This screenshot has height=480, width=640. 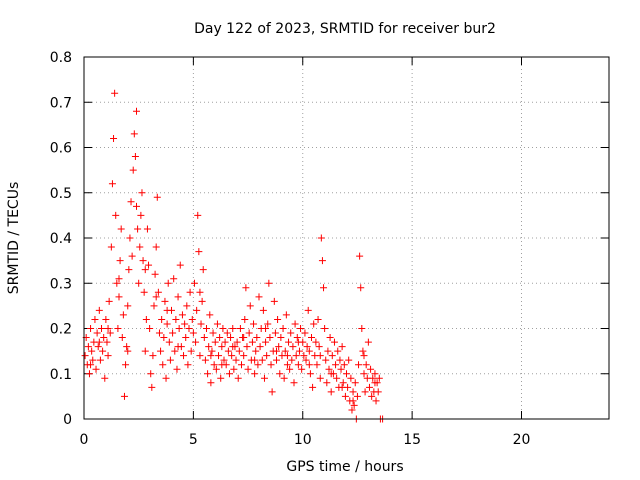 What do you see at coordinates (61, 239) in the screenshot?
I see `y-tick-label: 0.4` at bounding box center [61, 239].